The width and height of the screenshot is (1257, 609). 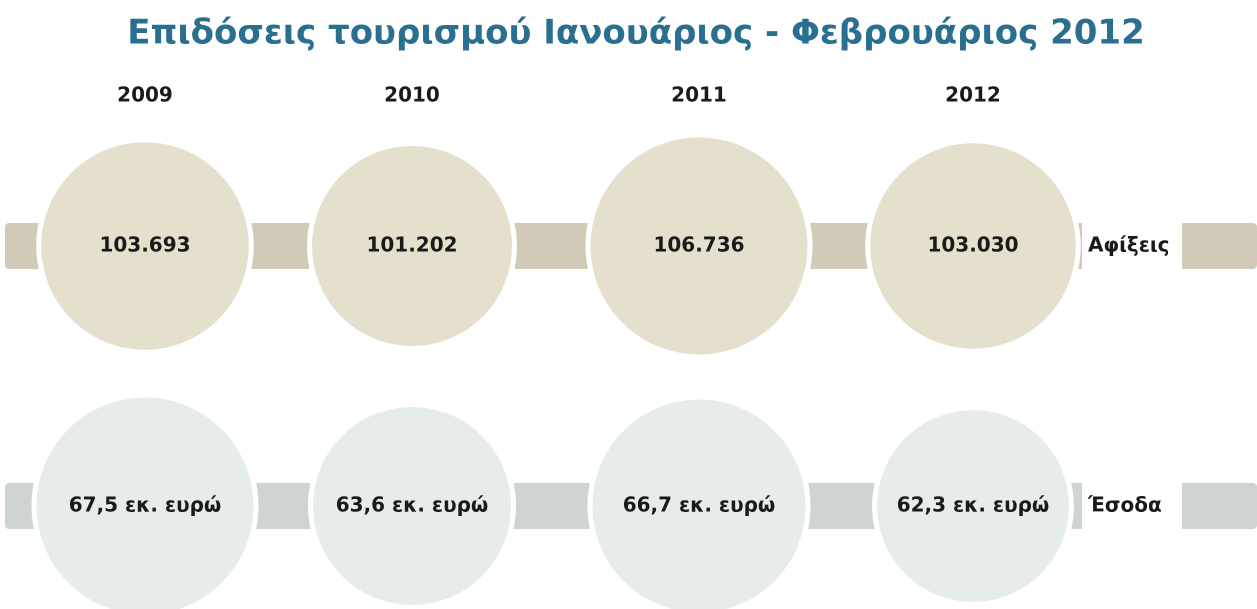 I want to click on year-label: 2010, so click(x=412, y=95).